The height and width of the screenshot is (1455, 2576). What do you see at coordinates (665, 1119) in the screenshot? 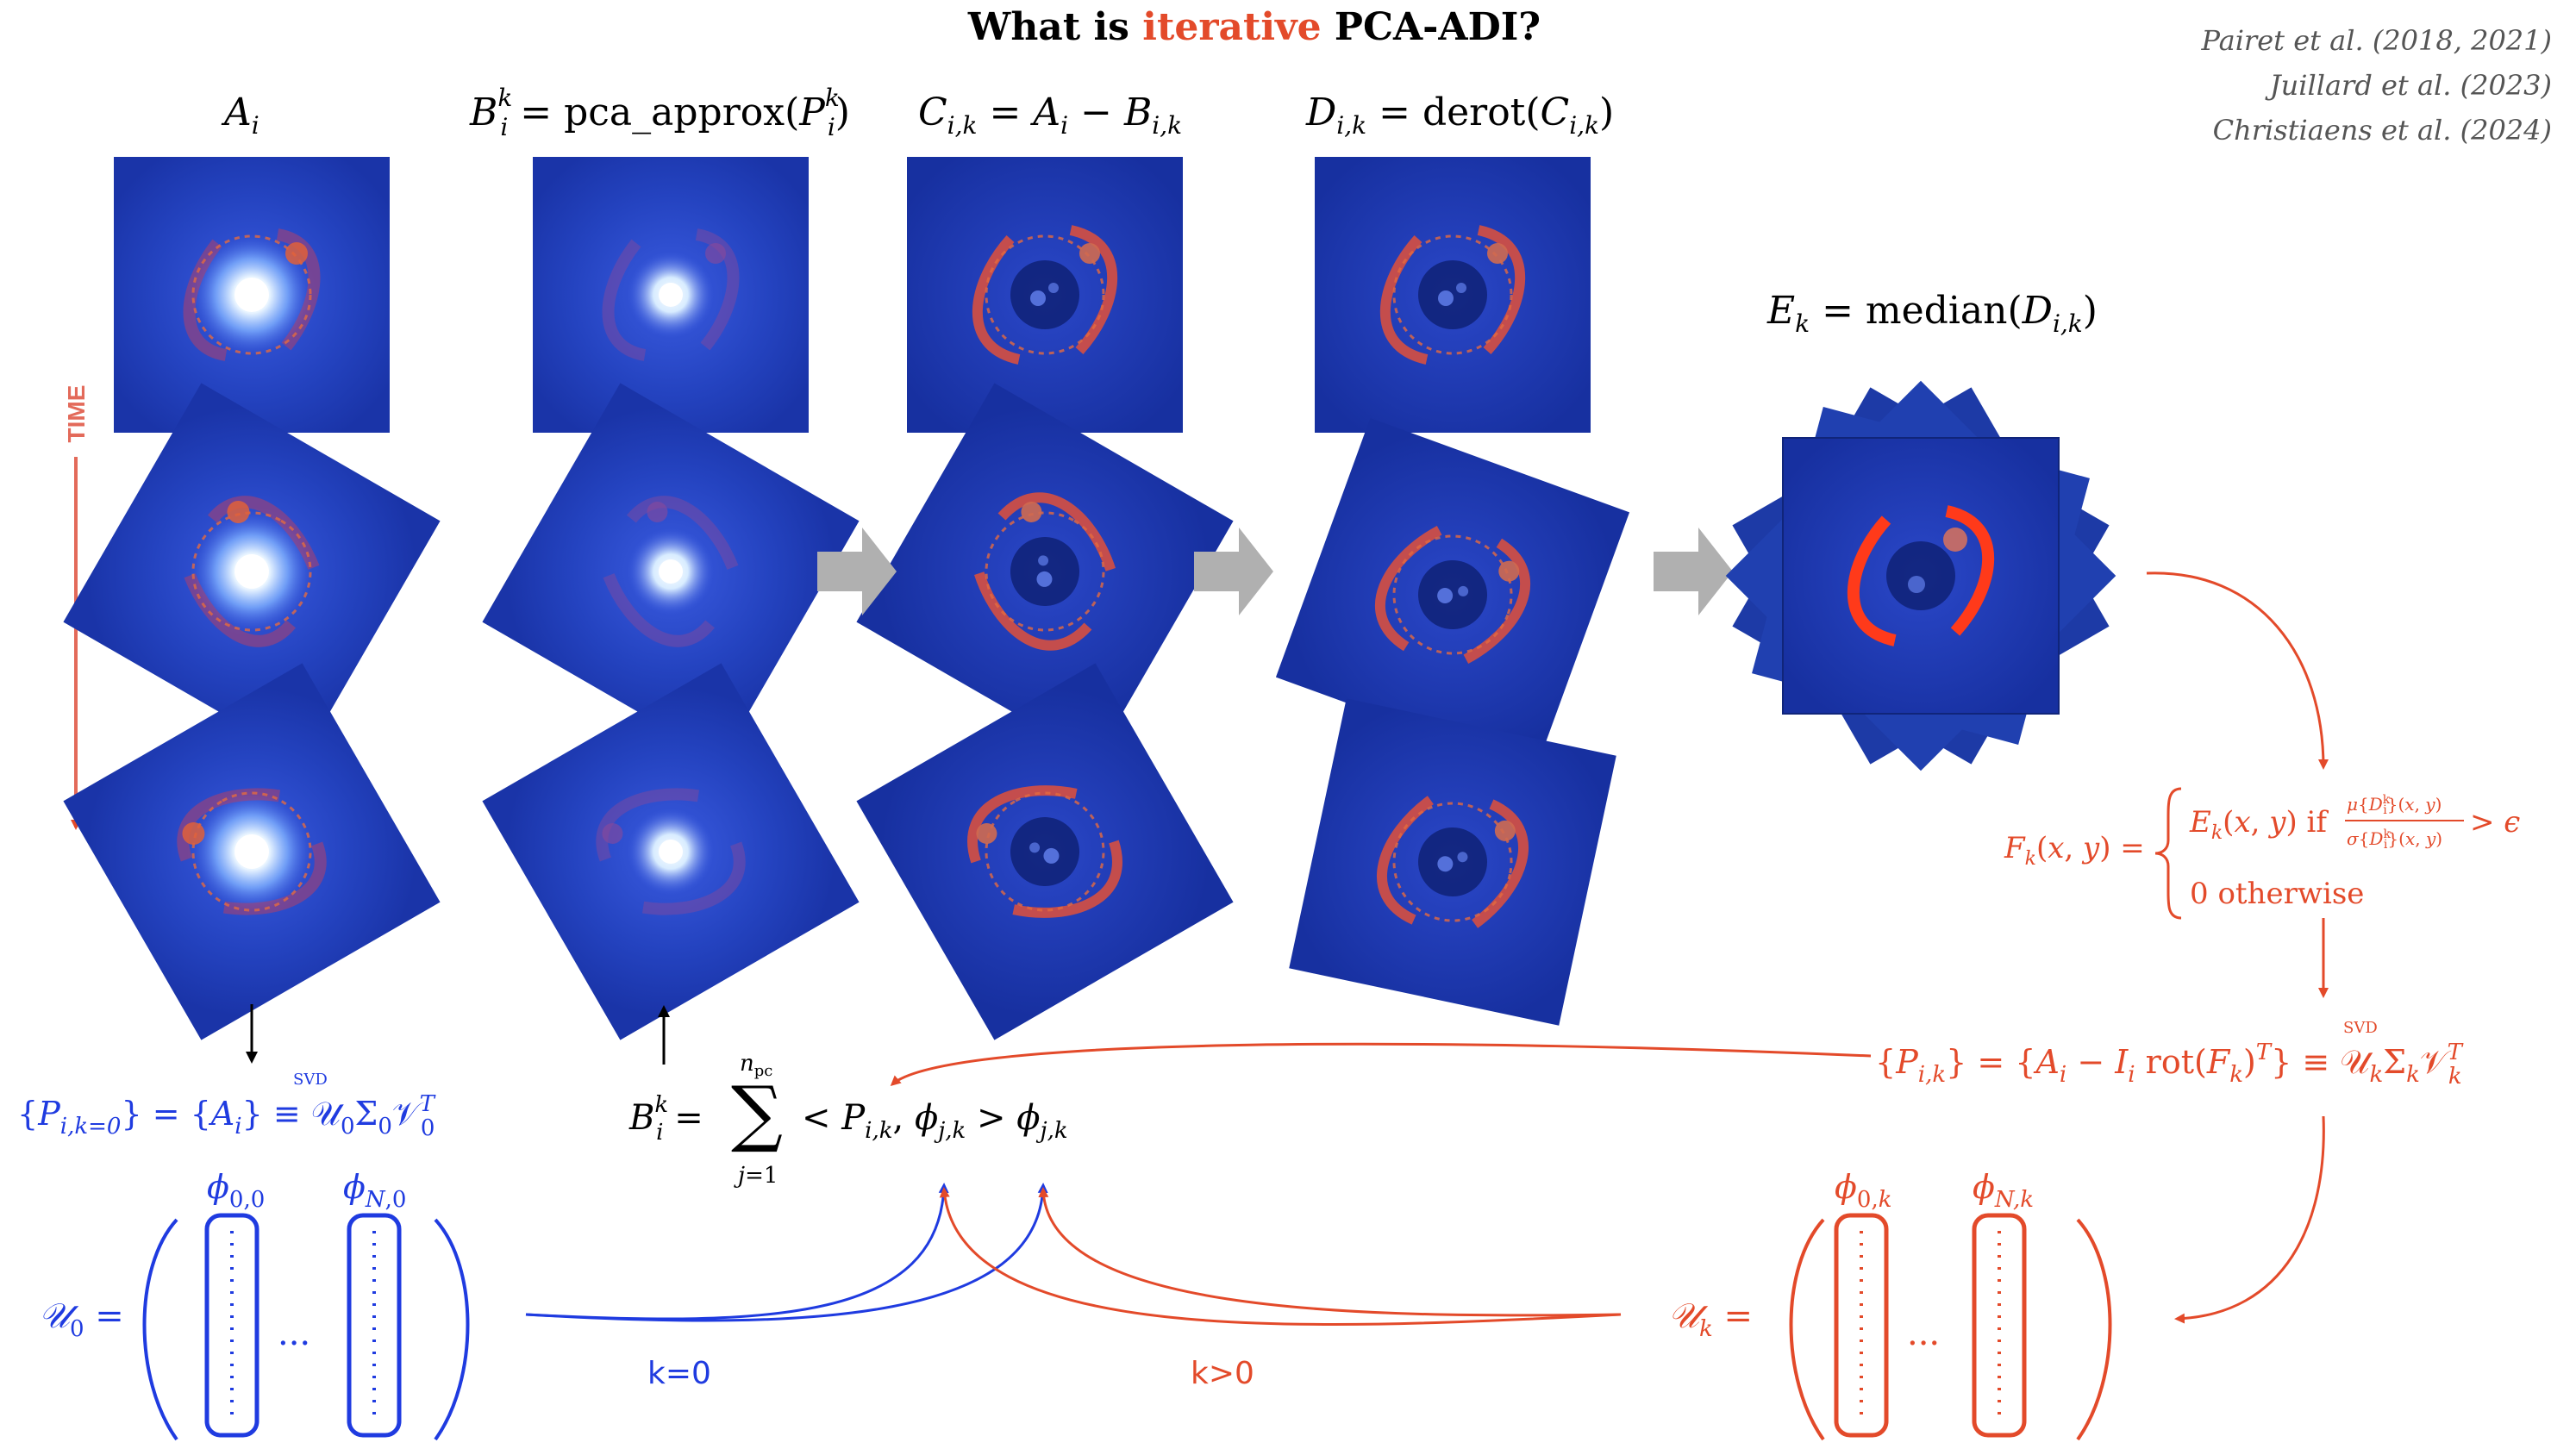
I see `svg-text:Bki =: Bk i =` at bounding box center [665, 1119].